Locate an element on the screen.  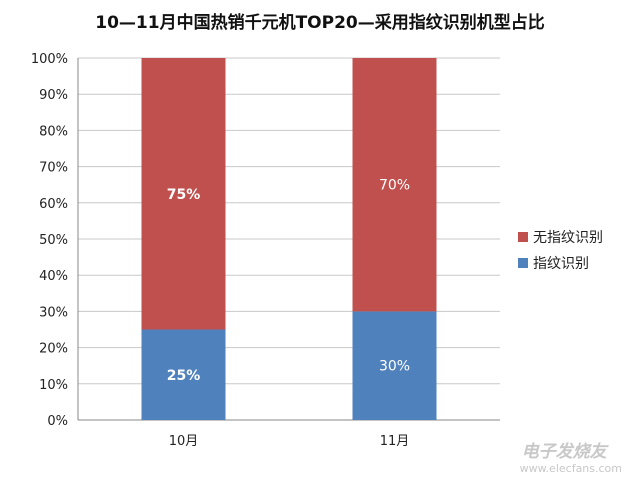
watermark-logo: 电子发烧友 www.elecfans.com is located at coordinates (551, 456).